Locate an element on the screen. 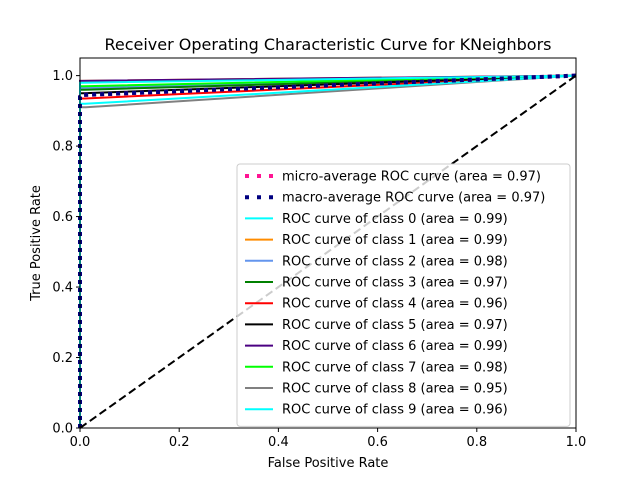 The width and height of the screenshot is (640, 480). x-tick-label: 0.6 is located at coordinates (377, 442).